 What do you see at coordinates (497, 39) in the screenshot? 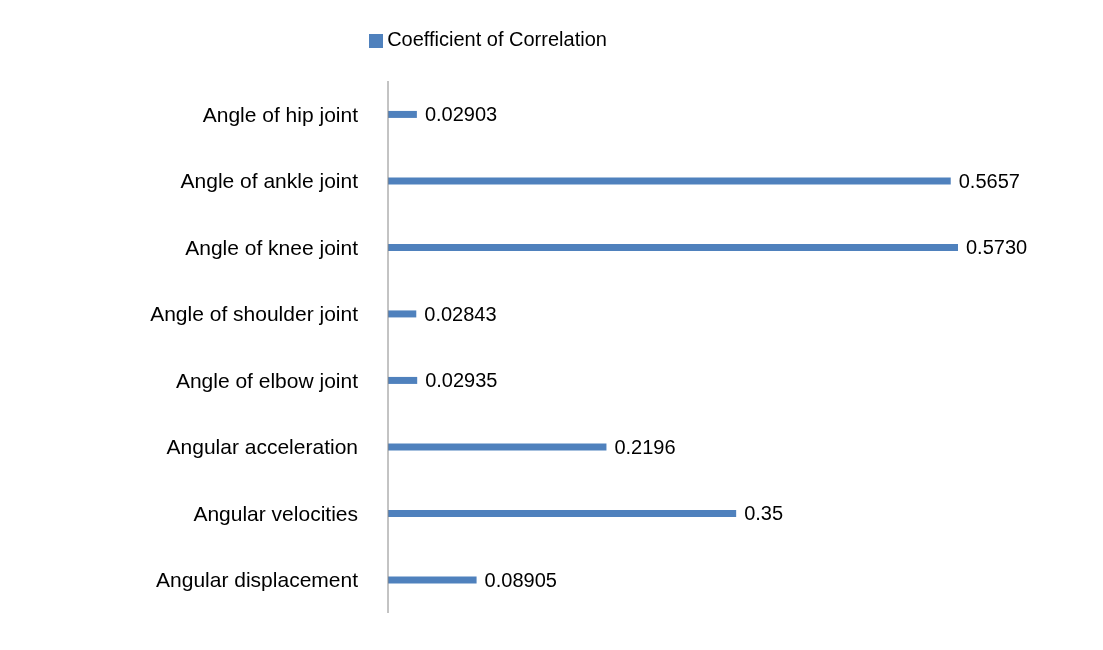
I see `legend-label: Coefficient of Correlation` at bounding box center [497, 39].